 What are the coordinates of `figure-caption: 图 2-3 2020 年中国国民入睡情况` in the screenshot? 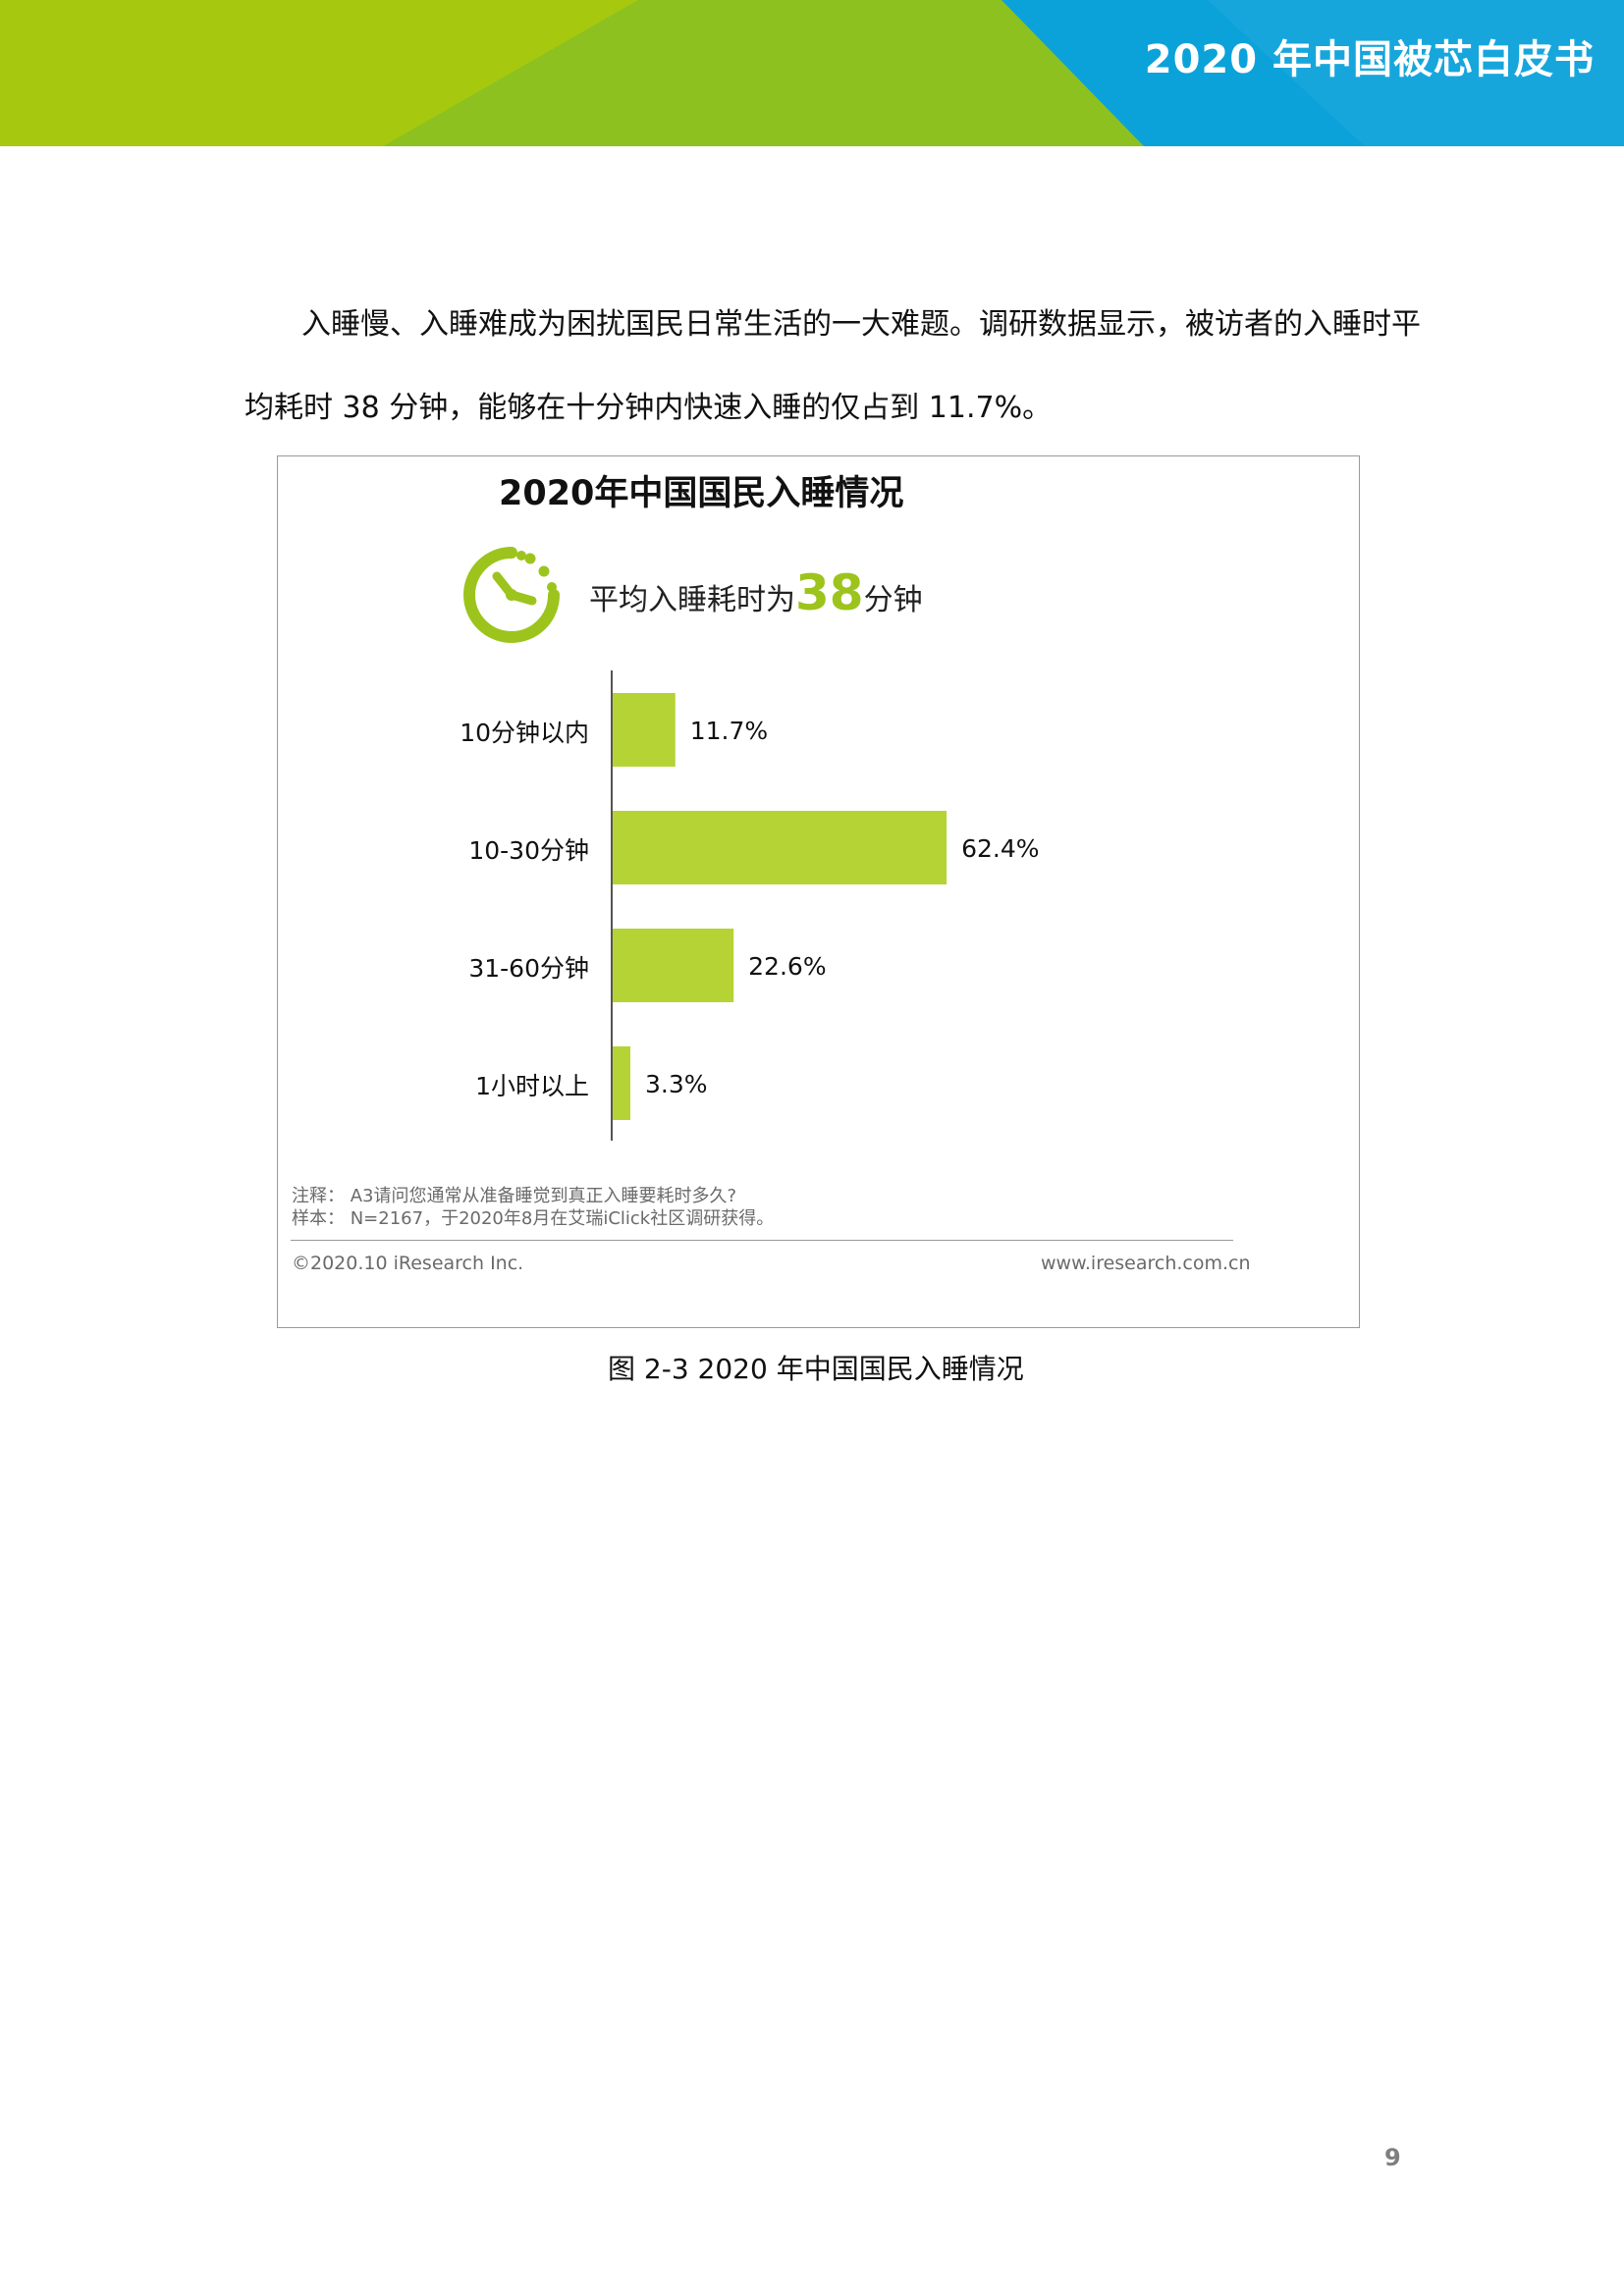 It's located at (816, 1369).